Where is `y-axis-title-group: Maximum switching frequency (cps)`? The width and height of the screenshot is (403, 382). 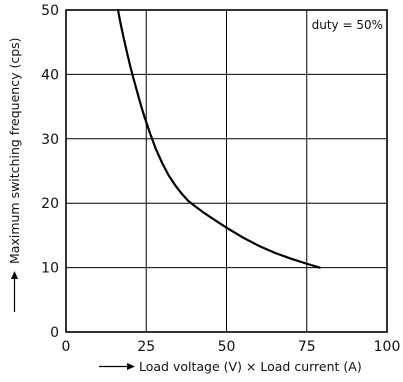
y-axis-title-group: Maximum switching frequency (cps) is located at coordinates (14, 174).